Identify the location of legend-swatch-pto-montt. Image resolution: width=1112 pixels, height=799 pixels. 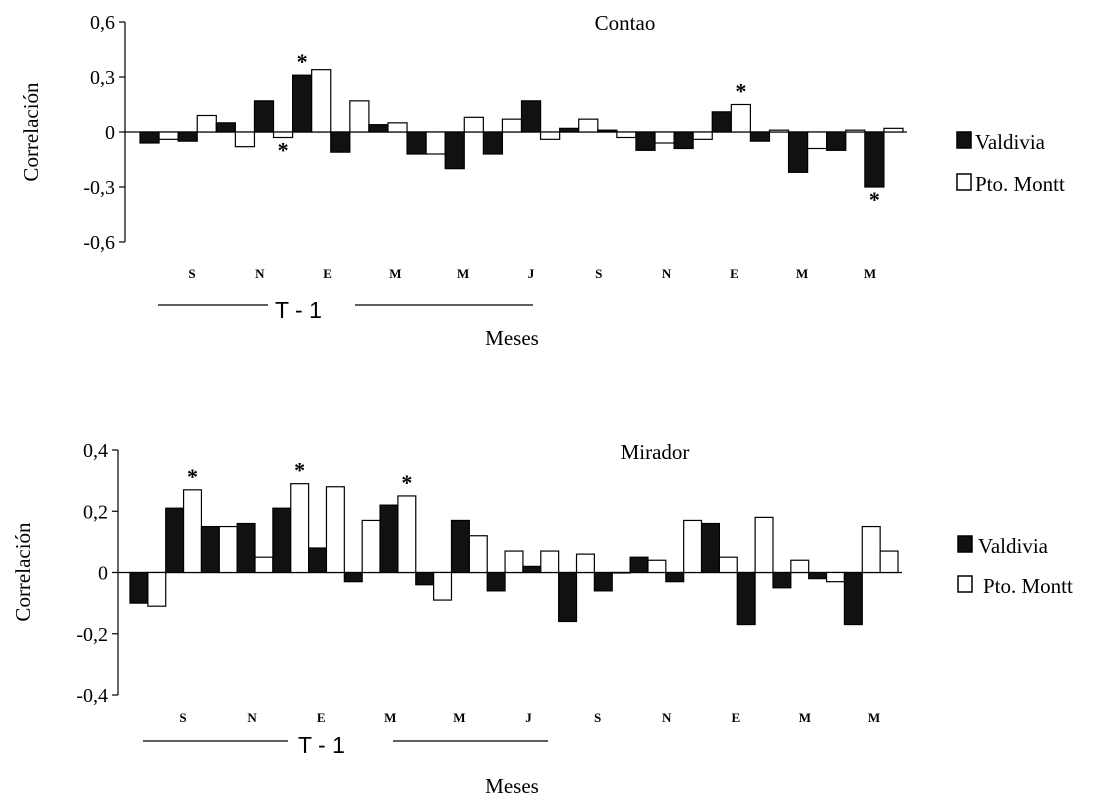
(965, 584).